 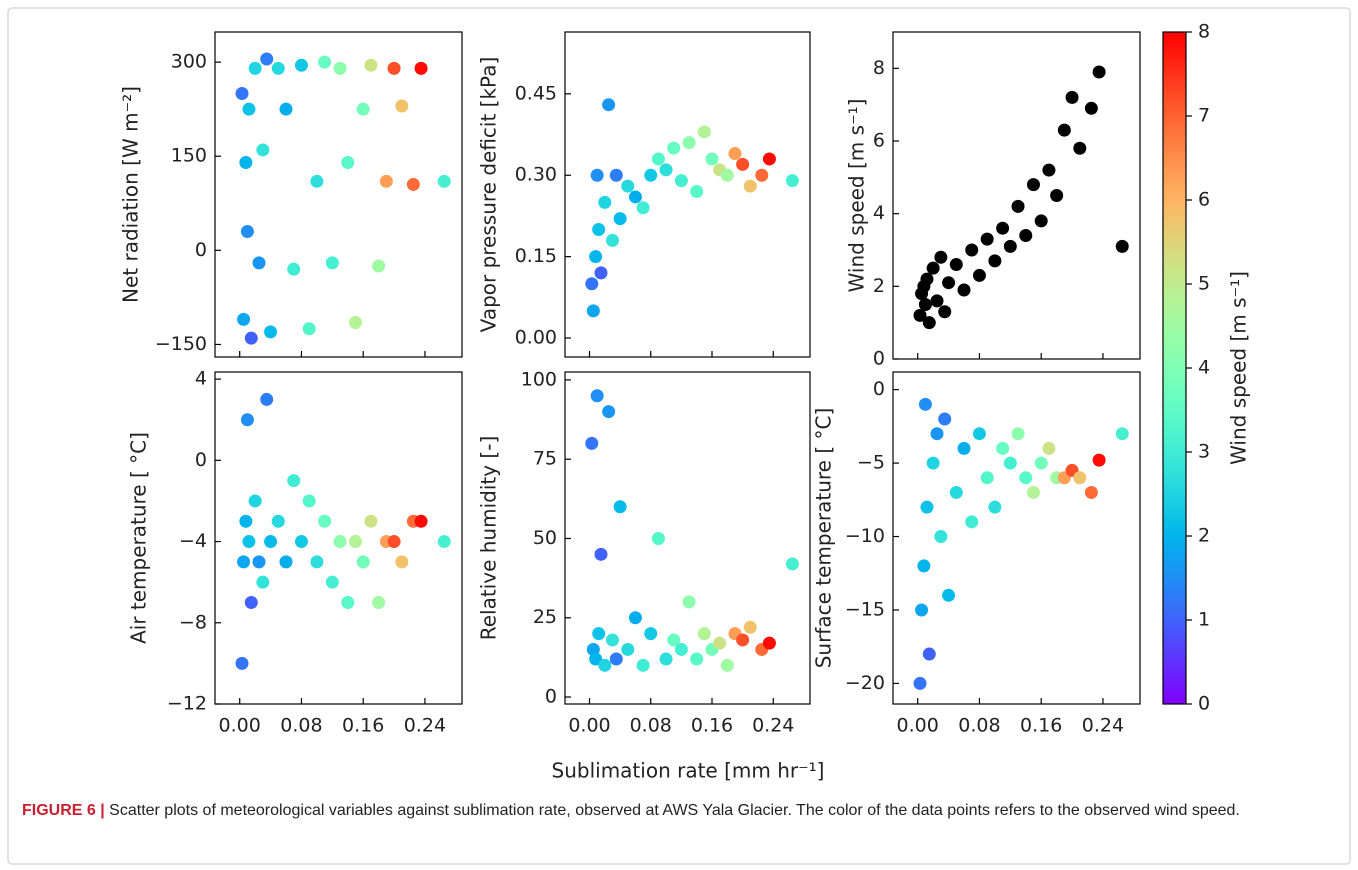 What do you see at coordinates (879, 68) in the screenshot?
I see `y-tick-label: 8` at bounding box center [879, 68].